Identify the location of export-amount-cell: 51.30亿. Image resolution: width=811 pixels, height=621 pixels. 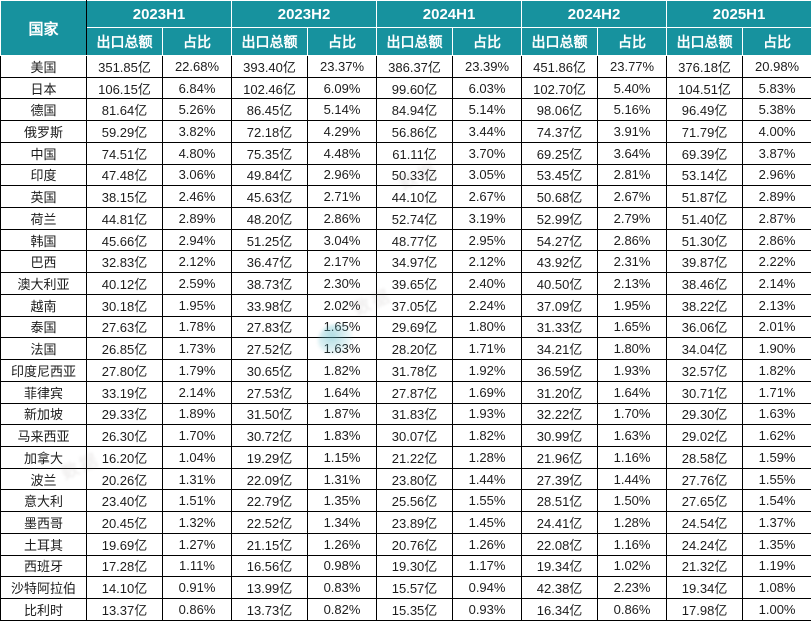
(705, 240).